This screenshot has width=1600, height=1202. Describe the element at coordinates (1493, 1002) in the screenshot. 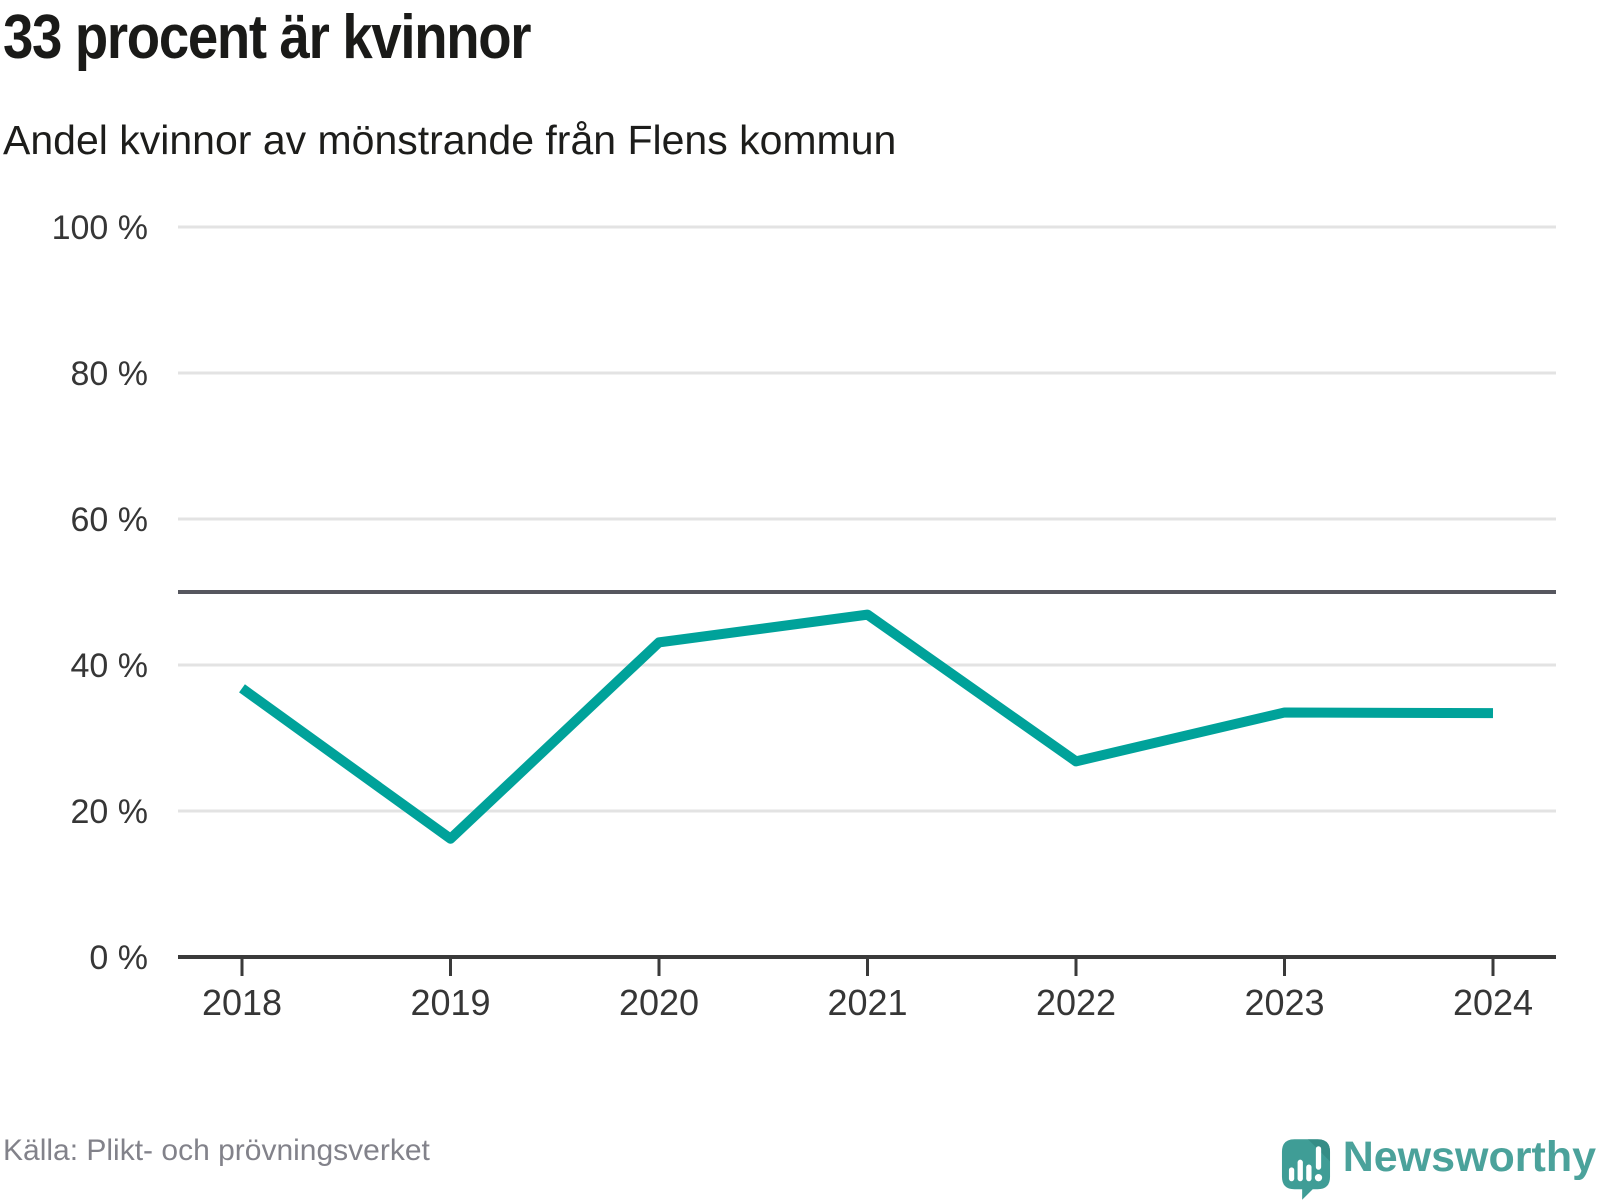

I see `x-axis-tick-label-2024: 2024` at that location.